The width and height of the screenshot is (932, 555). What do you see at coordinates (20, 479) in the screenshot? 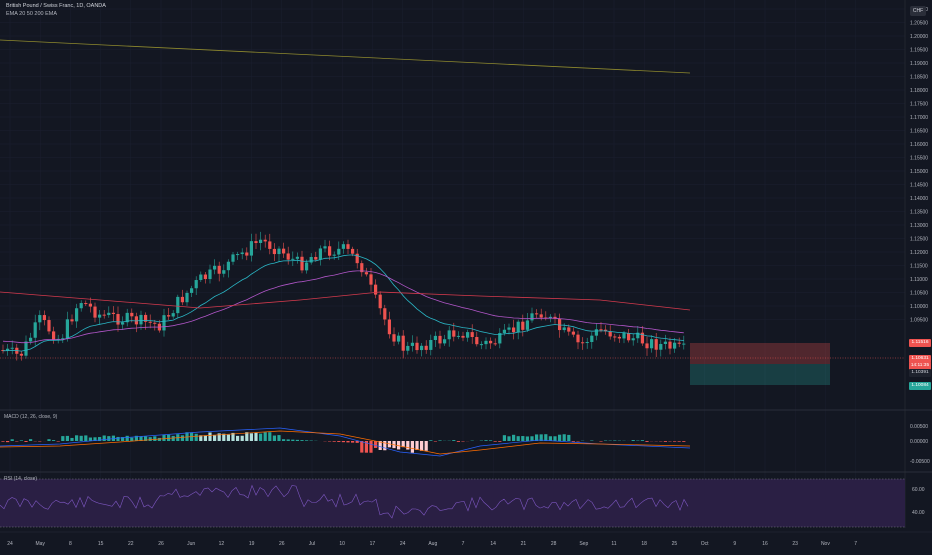
I see `rsi-title: RSI (14, close)` at bounding box center [20, 479].